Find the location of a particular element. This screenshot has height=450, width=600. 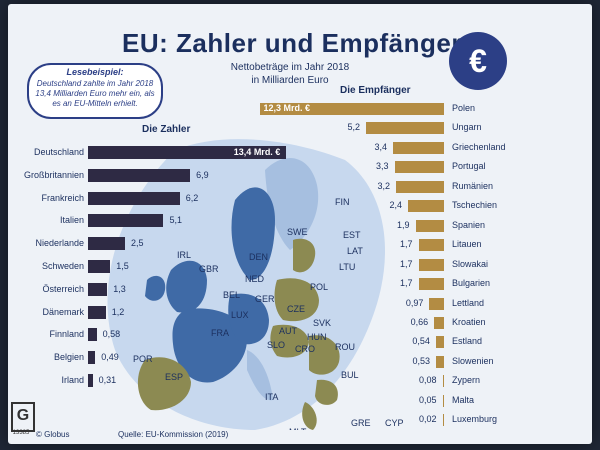

chart-title: EU: Zahler und Empfänger is located at coordinates (292, 43).